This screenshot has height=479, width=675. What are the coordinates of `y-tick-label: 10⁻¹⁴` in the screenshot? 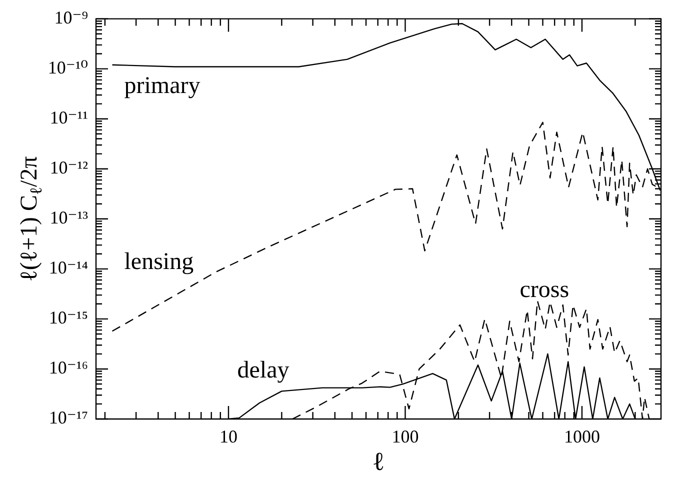 It's located at (68, 268).